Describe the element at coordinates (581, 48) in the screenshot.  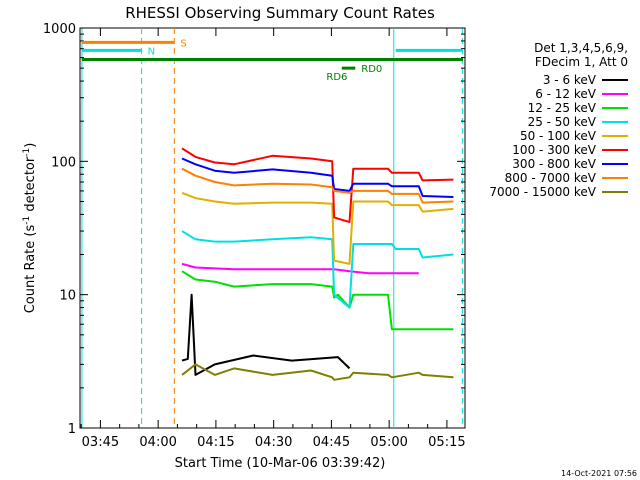
I see `legend-header-line-1: Det 1,3,4,5,6,9,` at that location.